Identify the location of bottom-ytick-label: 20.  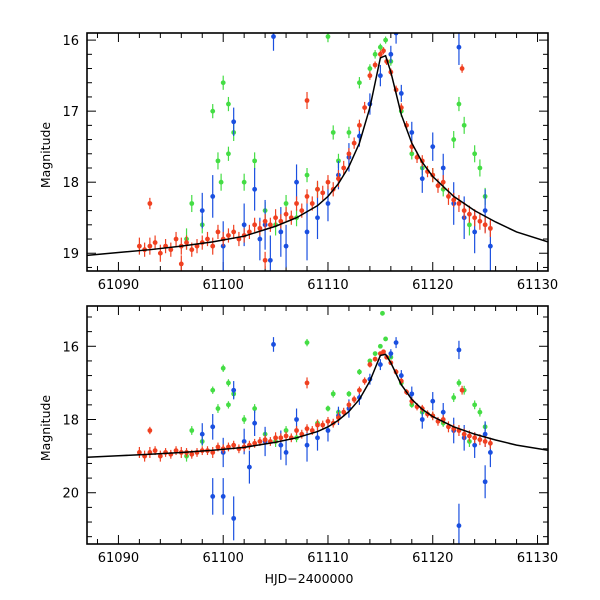
(70, 494).